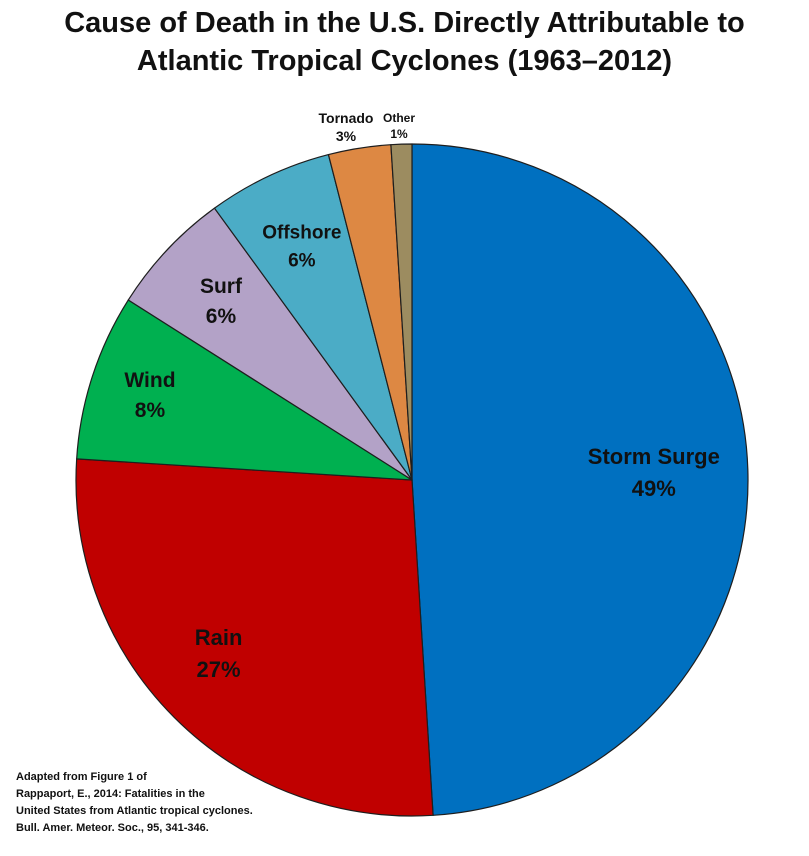 The width and height of the screenshot is (809, 856). Describe the element at coordinates (81, 777) in the screenshot. I see `source-note-line-1: Adapted from Figure 1 of` at that location.